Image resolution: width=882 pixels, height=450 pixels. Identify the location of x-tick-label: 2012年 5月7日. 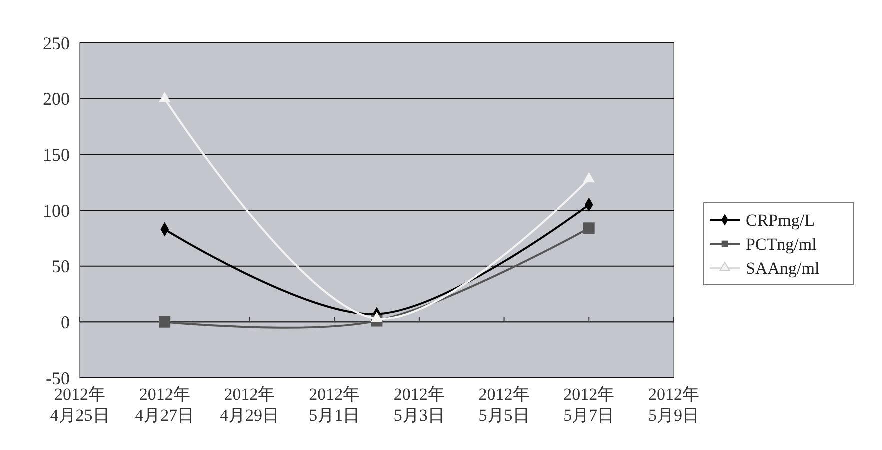
(589, 405).